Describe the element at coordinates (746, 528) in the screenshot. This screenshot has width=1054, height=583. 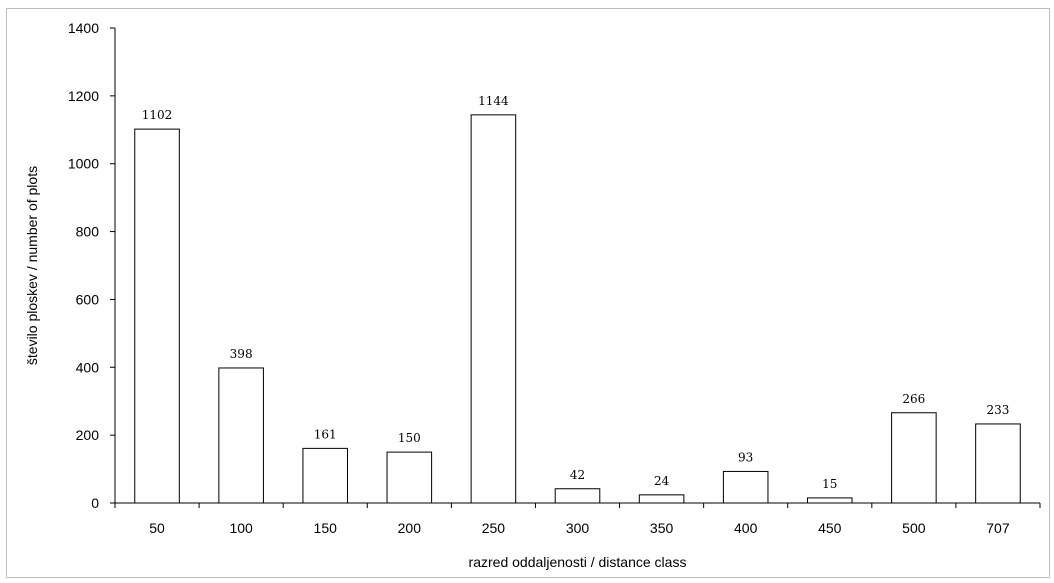
I see `x-tick-label: 400` at that location.